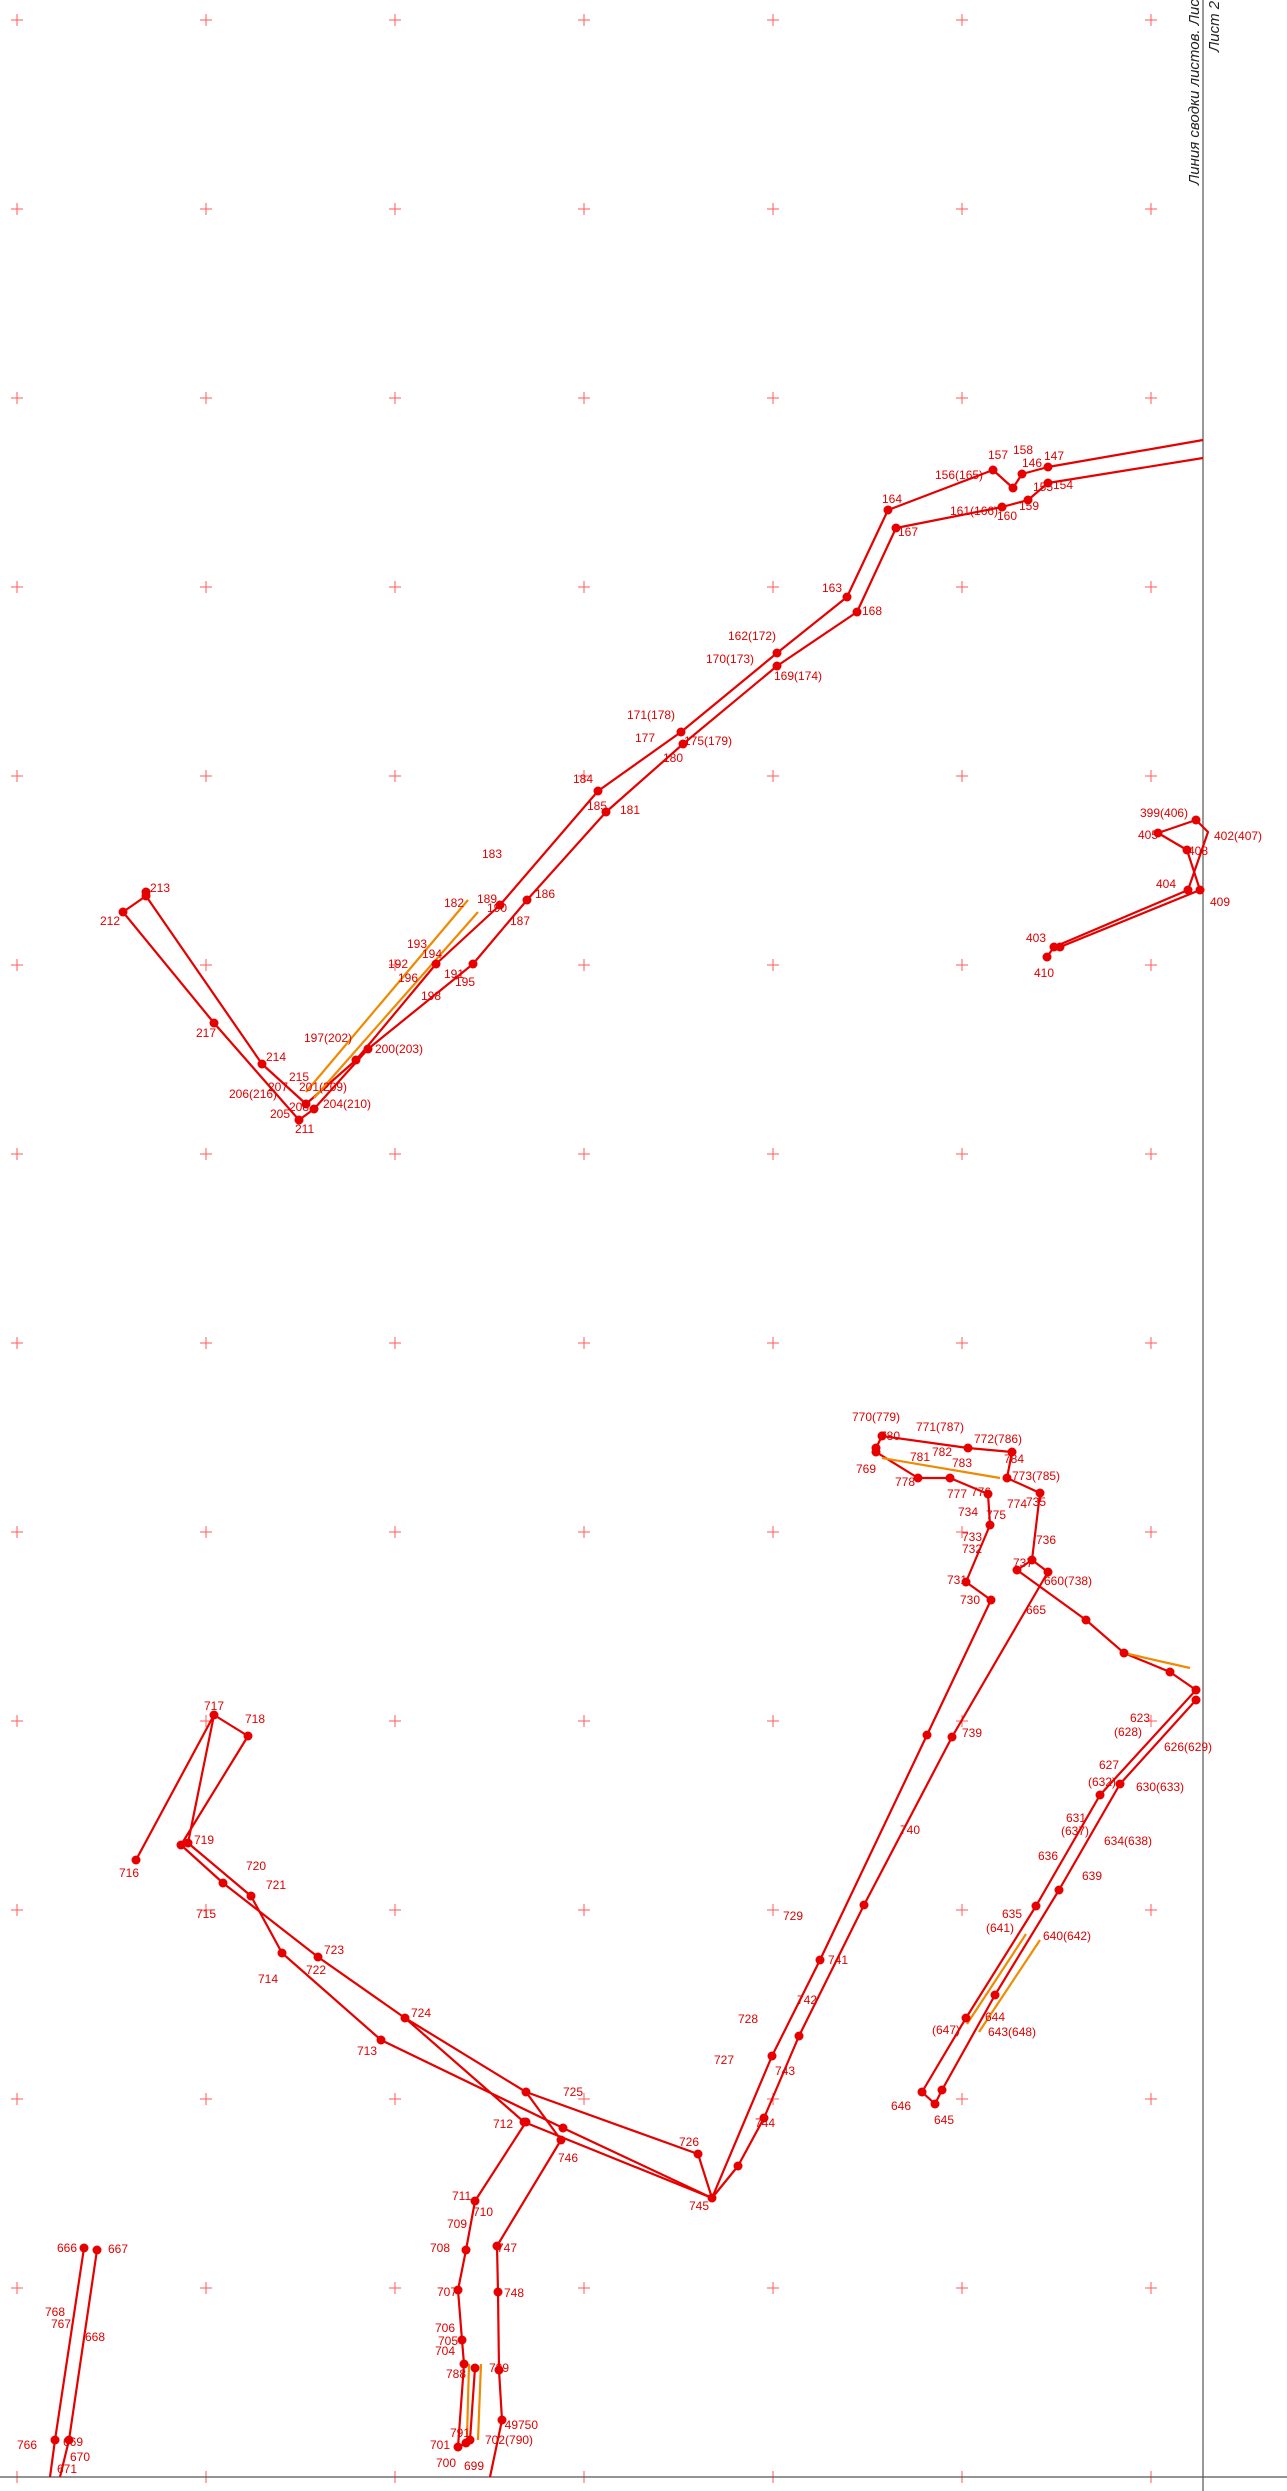 The width and height of the screenshot is (1287, 2491). I want to click on point-label: 646, so click(901, 2106).